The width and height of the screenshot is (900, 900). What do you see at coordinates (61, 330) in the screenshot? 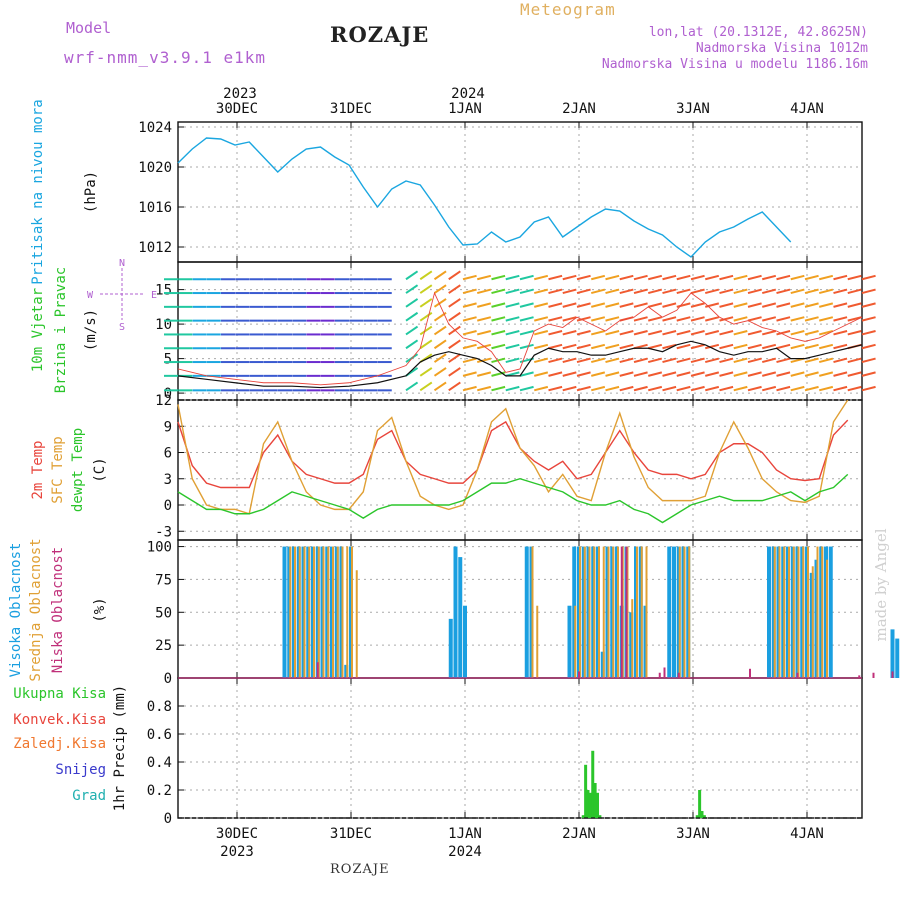
I see `wind-side-label-2: Brzina i Pravac` at bounding box center [61, 330].